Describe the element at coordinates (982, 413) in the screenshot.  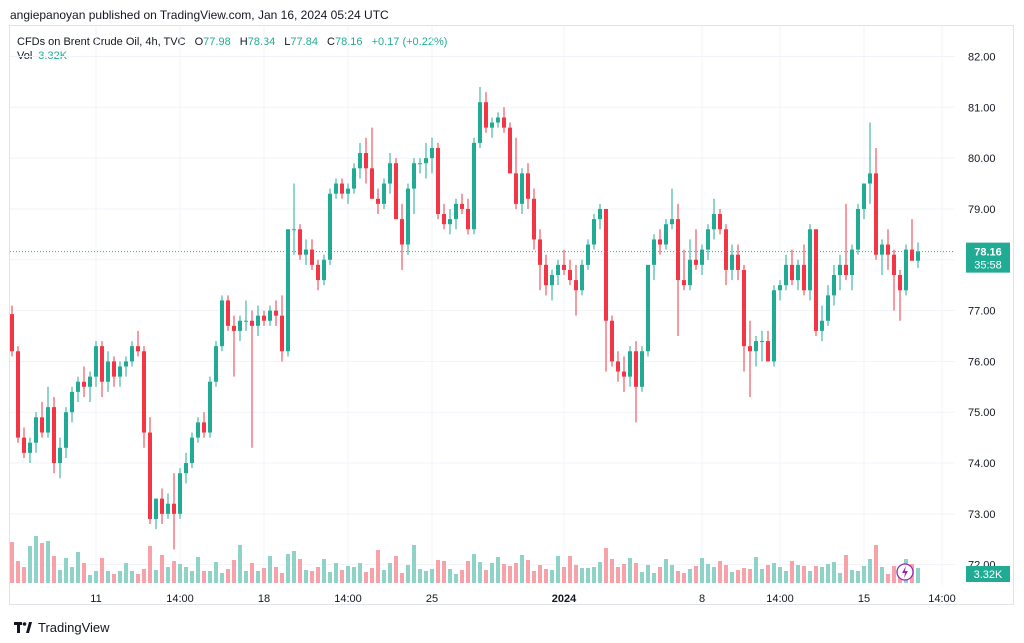
I see `y-tick-label: 75.00` at that location.